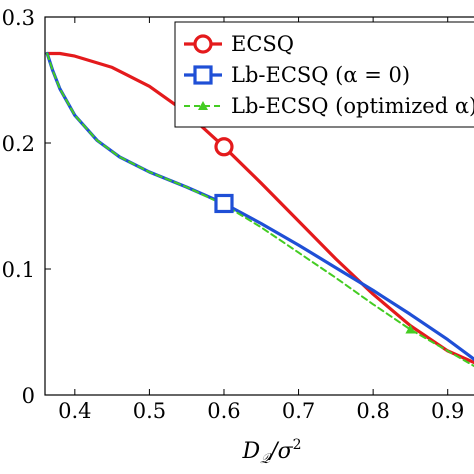  What do you see at coordinates (18, 144) in the screenshot?
I see `y-tick-label: 0.2` at bounding box center [18, 144].